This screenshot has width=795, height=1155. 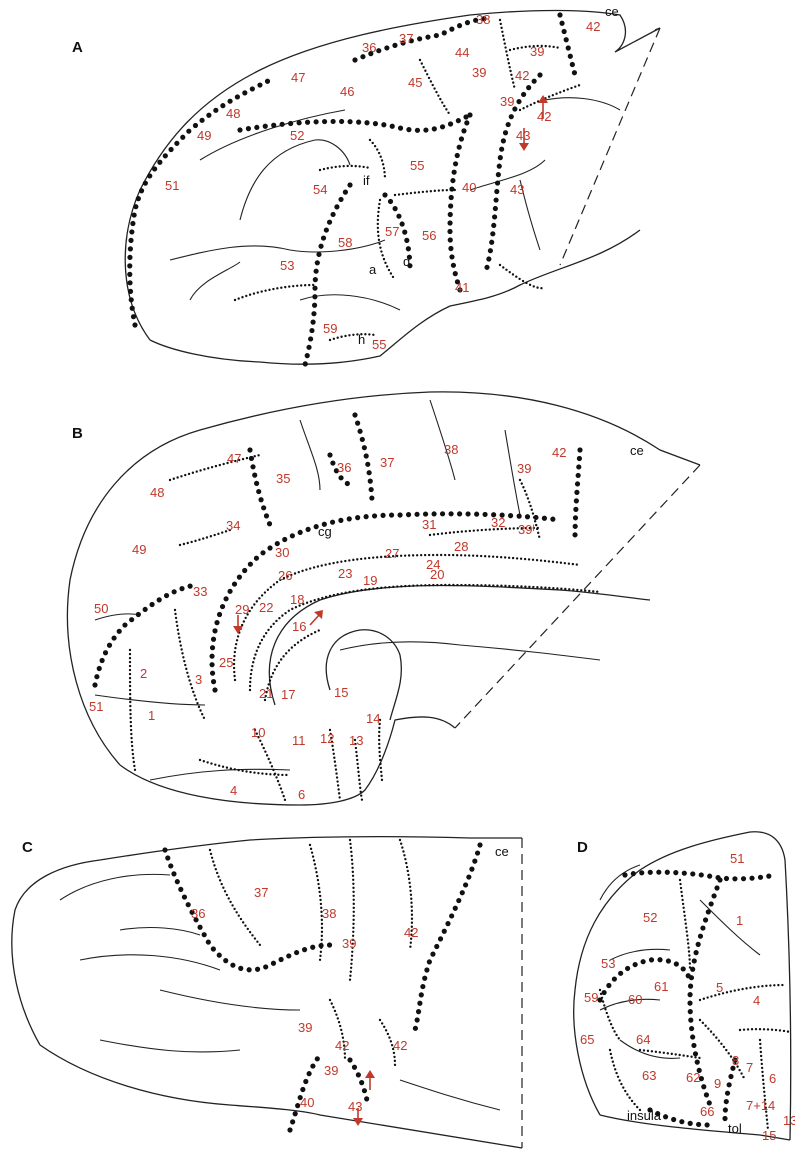 I want to click on panel-b-area-number: 11, so click(x=299, y=740).